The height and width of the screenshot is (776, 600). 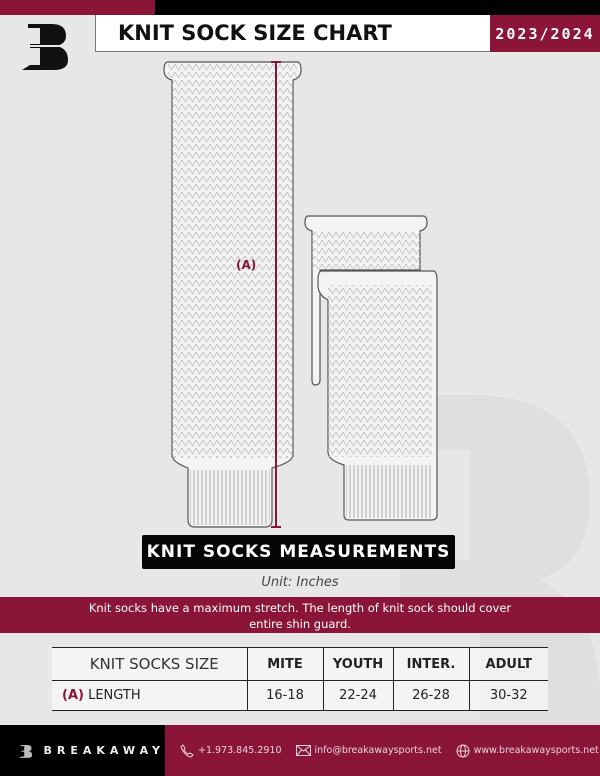 What do you see at coordinates (508, 695) in the screenshot?
I see `value-adult: 30-32` at bounding box center [508, 695].